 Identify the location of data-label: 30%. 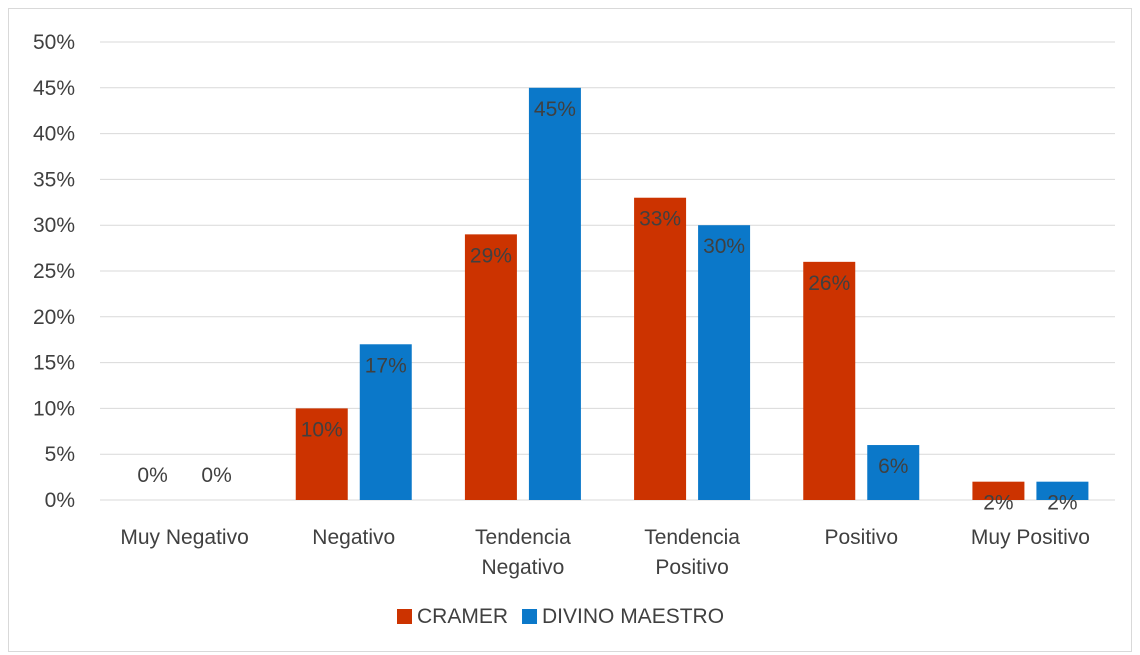
(724, 246).